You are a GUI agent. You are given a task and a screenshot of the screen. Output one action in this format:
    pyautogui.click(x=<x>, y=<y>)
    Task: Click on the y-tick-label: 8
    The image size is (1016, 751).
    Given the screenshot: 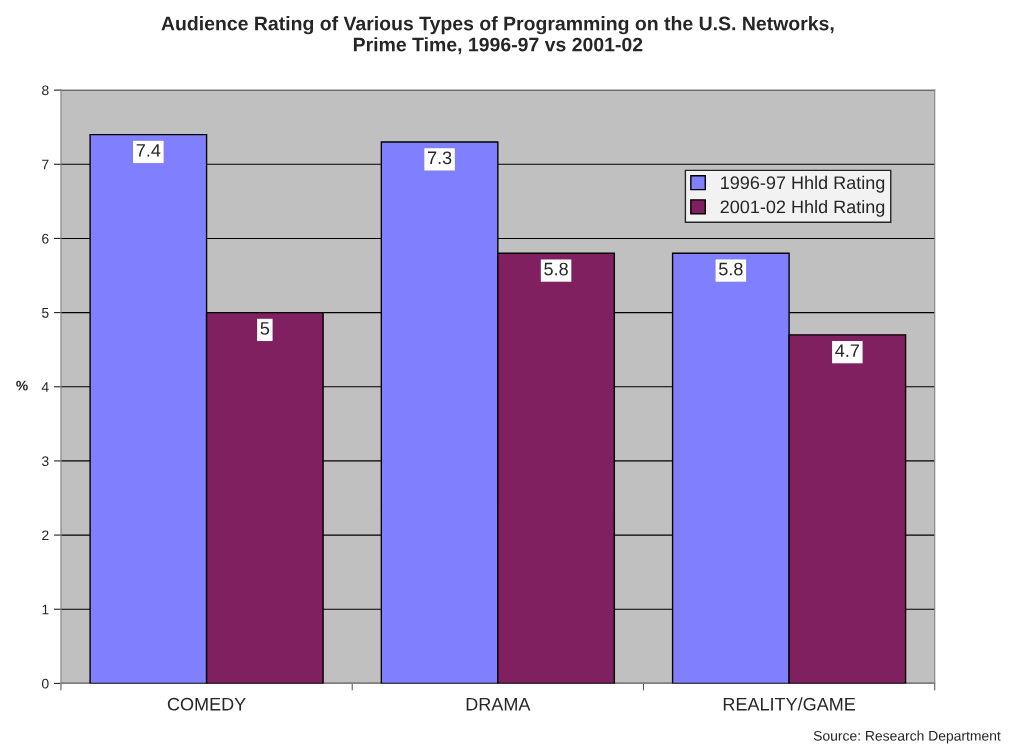 What is the action you would take?
    pyautogui.click(x=45, y=90)
    